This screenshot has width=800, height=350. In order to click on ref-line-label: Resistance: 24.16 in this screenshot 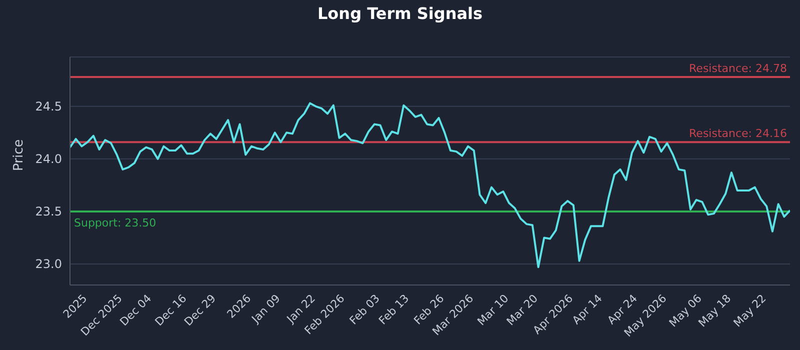, I will do `click(738, 133)`.